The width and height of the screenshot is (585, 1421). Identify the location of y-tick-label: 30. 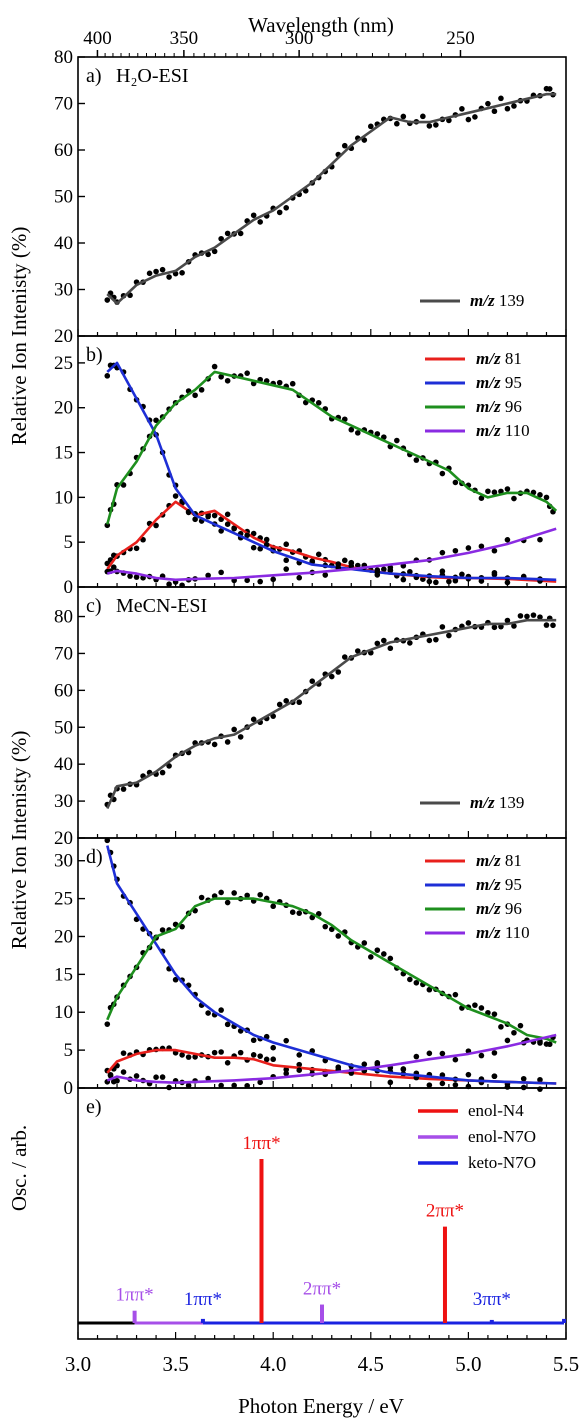
(63, 801).